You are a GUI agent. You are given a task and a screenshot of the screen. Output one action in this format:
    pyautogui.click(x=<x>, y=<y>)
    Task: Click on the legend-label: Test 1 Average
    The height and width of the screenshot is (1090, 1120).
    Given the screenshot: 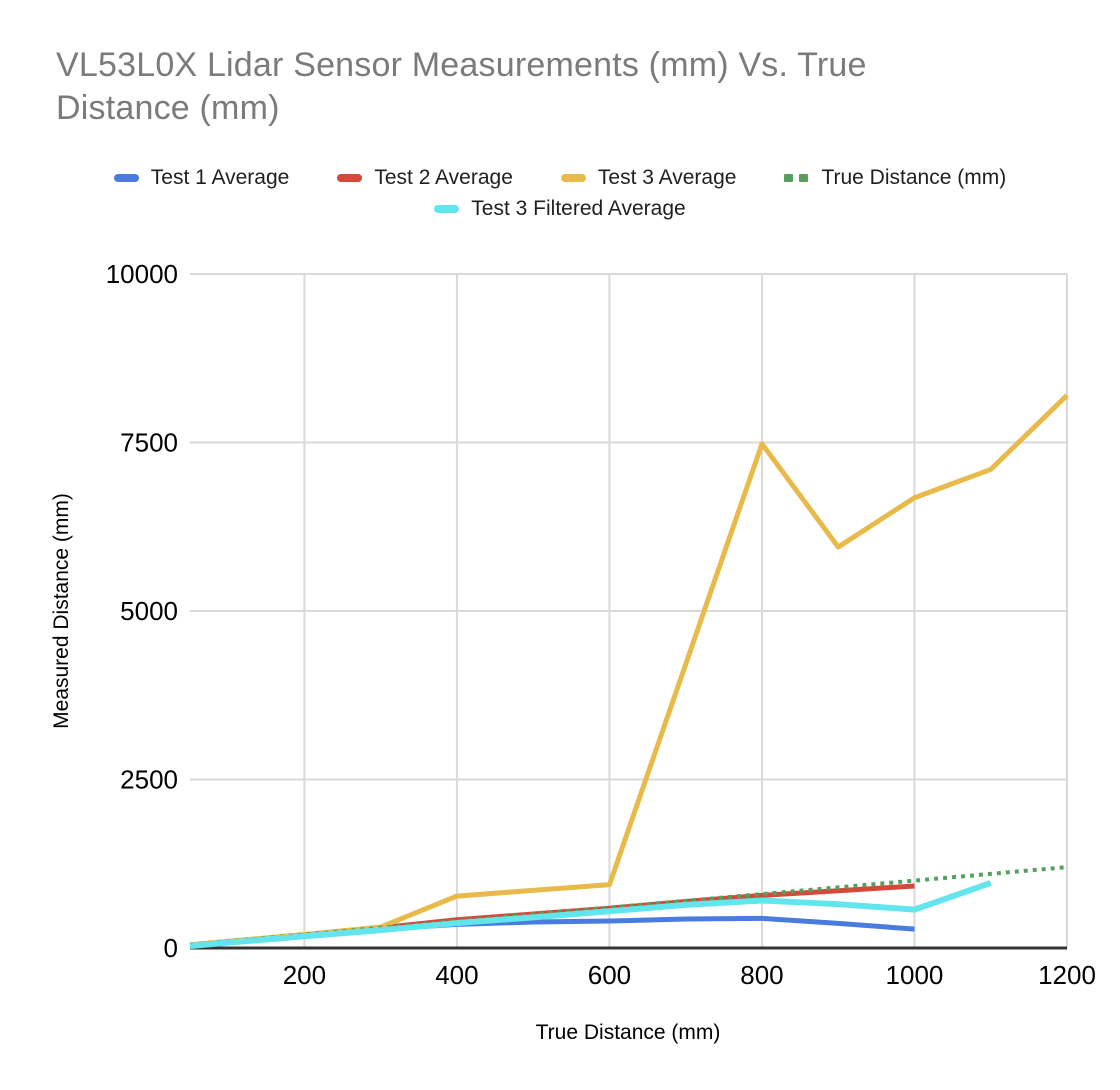 What is the action you would take?
    pyautogui.click(x=220, y=177)
    